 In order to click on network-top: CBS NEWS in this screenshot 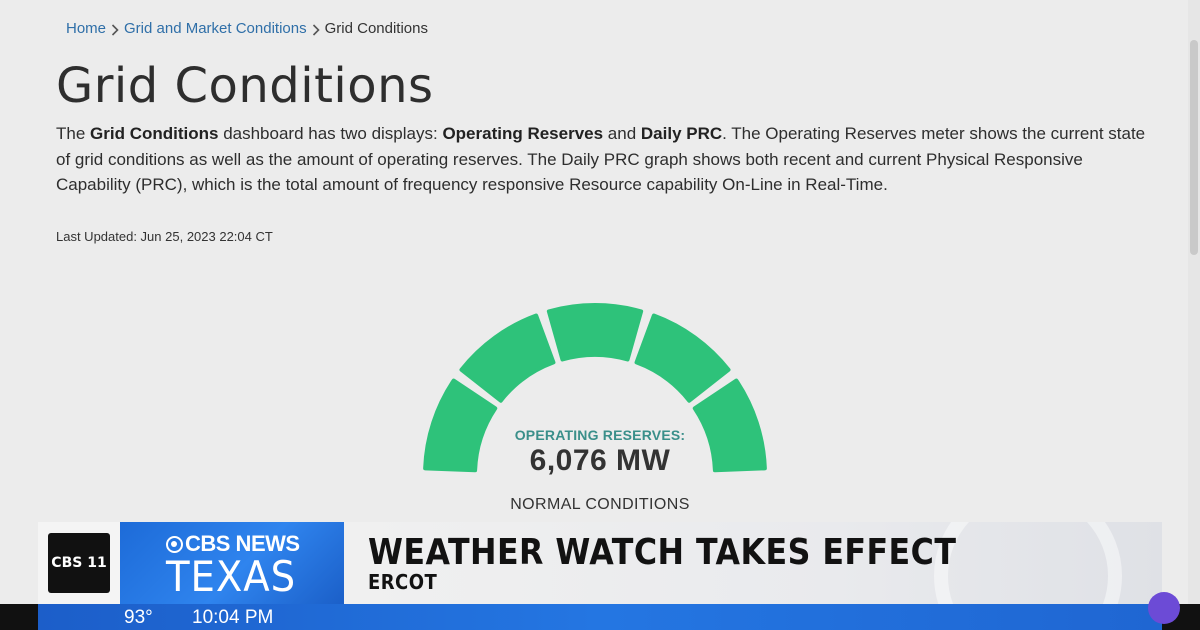, I will do `click(233, 544)`.